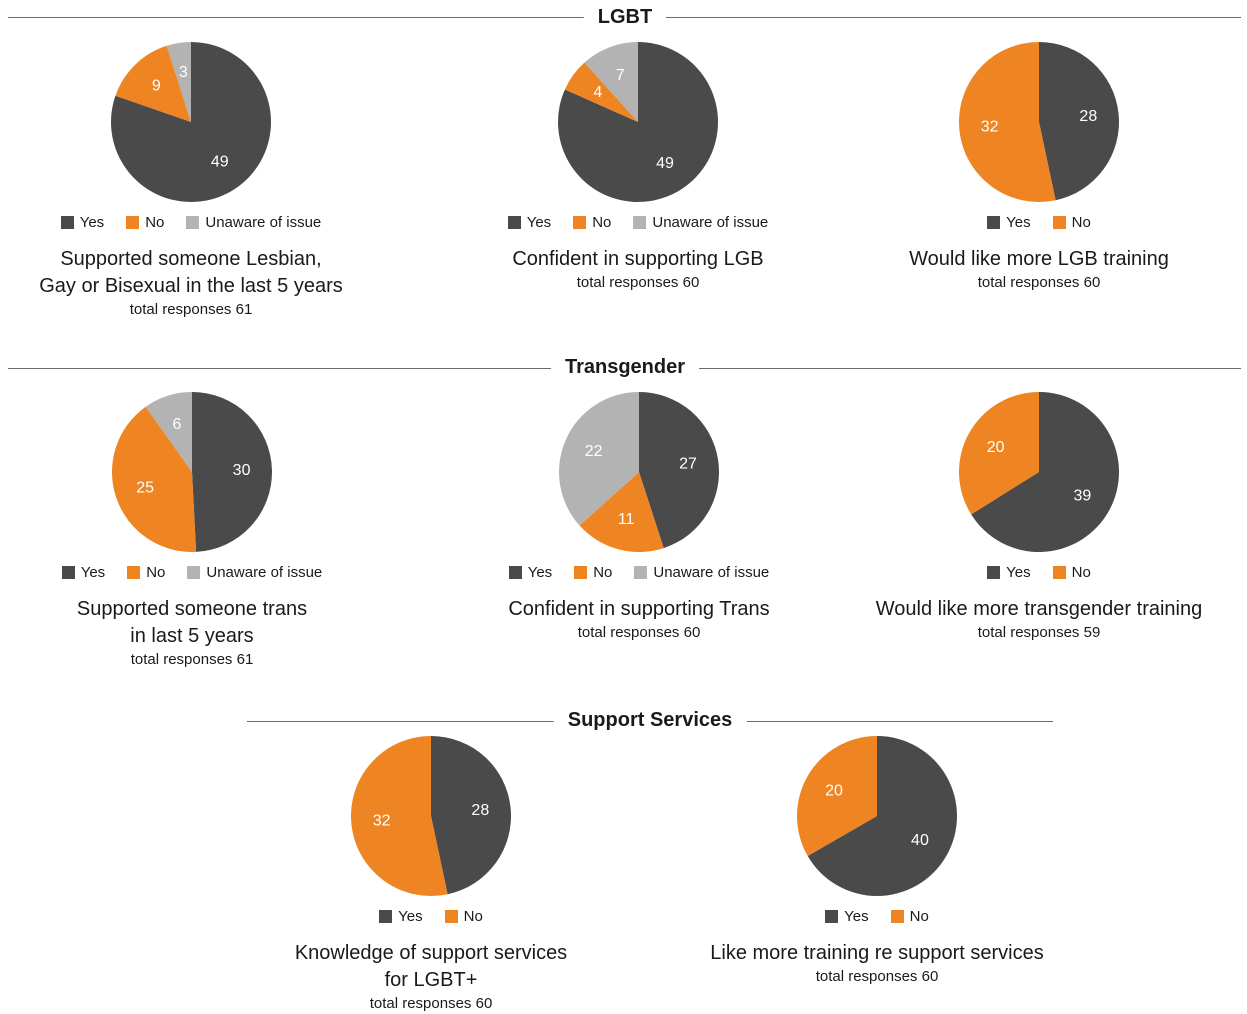  I want to click on chart-title-line: Would like more transgender training, so click(1039, 609).